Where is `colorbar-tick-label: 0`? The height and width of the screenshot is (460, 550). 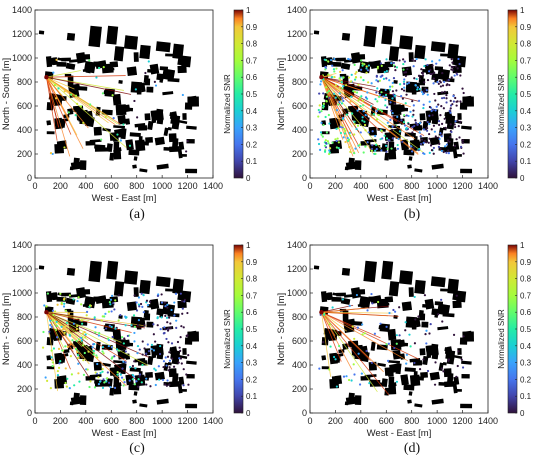 colorbar-tick-label: 0 is located at coordinates (522, 413).